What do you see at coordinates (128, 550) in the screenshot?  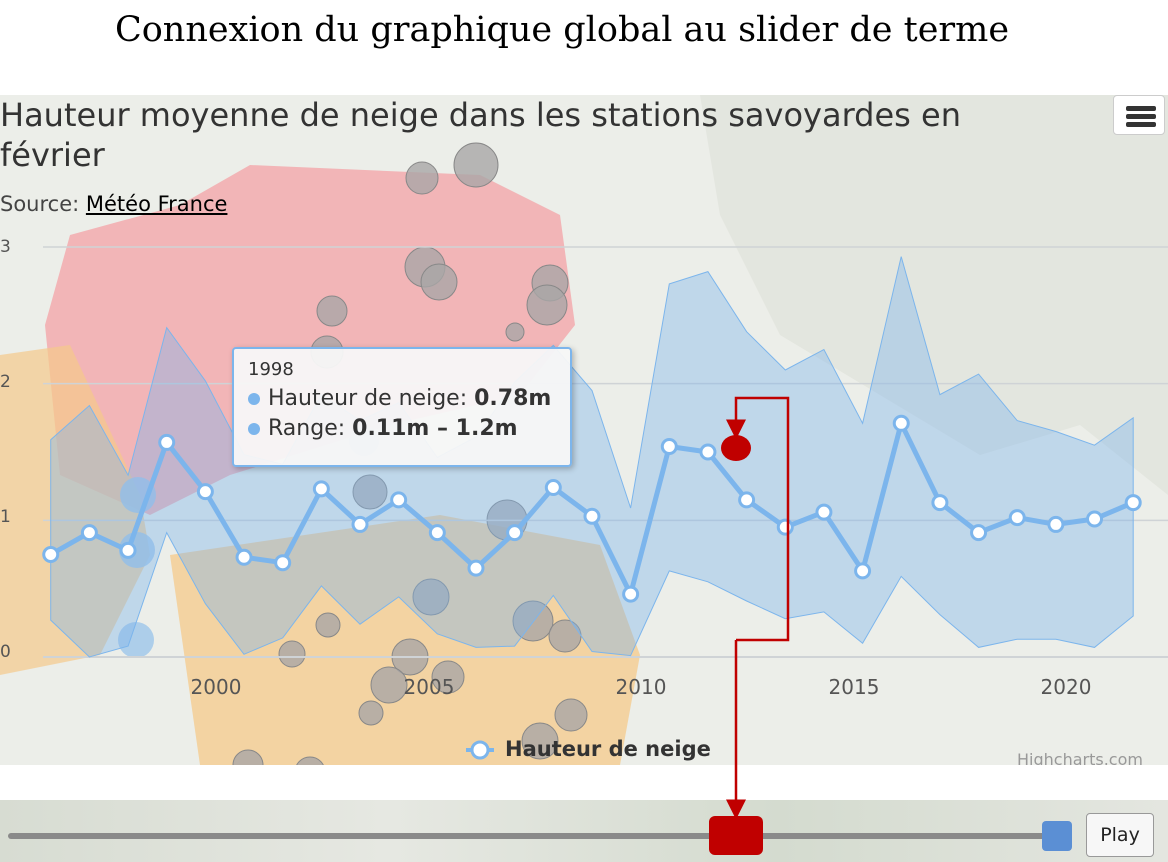 I see `data-point-1996` at bounding box center [128, 550].